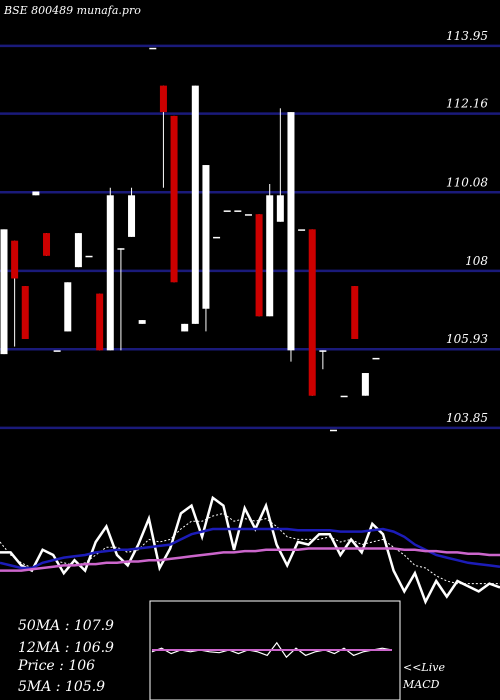 The height and width of the screenshot is (700, 500). What do you see at coordinates (56, 666) in the screenshot?
I see `price-readout: Price : 106` at bounding box center [56, 666].